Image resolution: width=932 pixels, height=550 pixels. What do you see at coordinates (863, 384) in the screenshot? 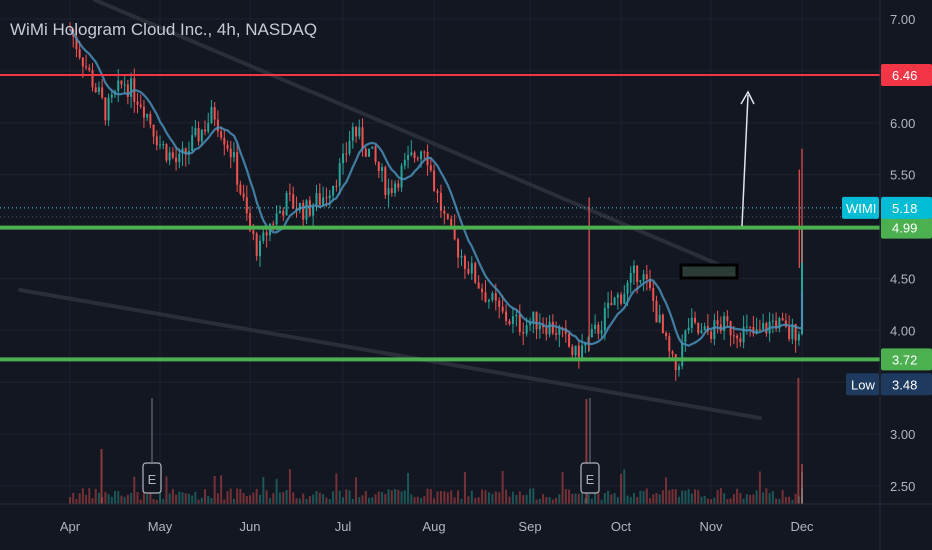
I see `low-name: Low` at bounding box center [863, 384].